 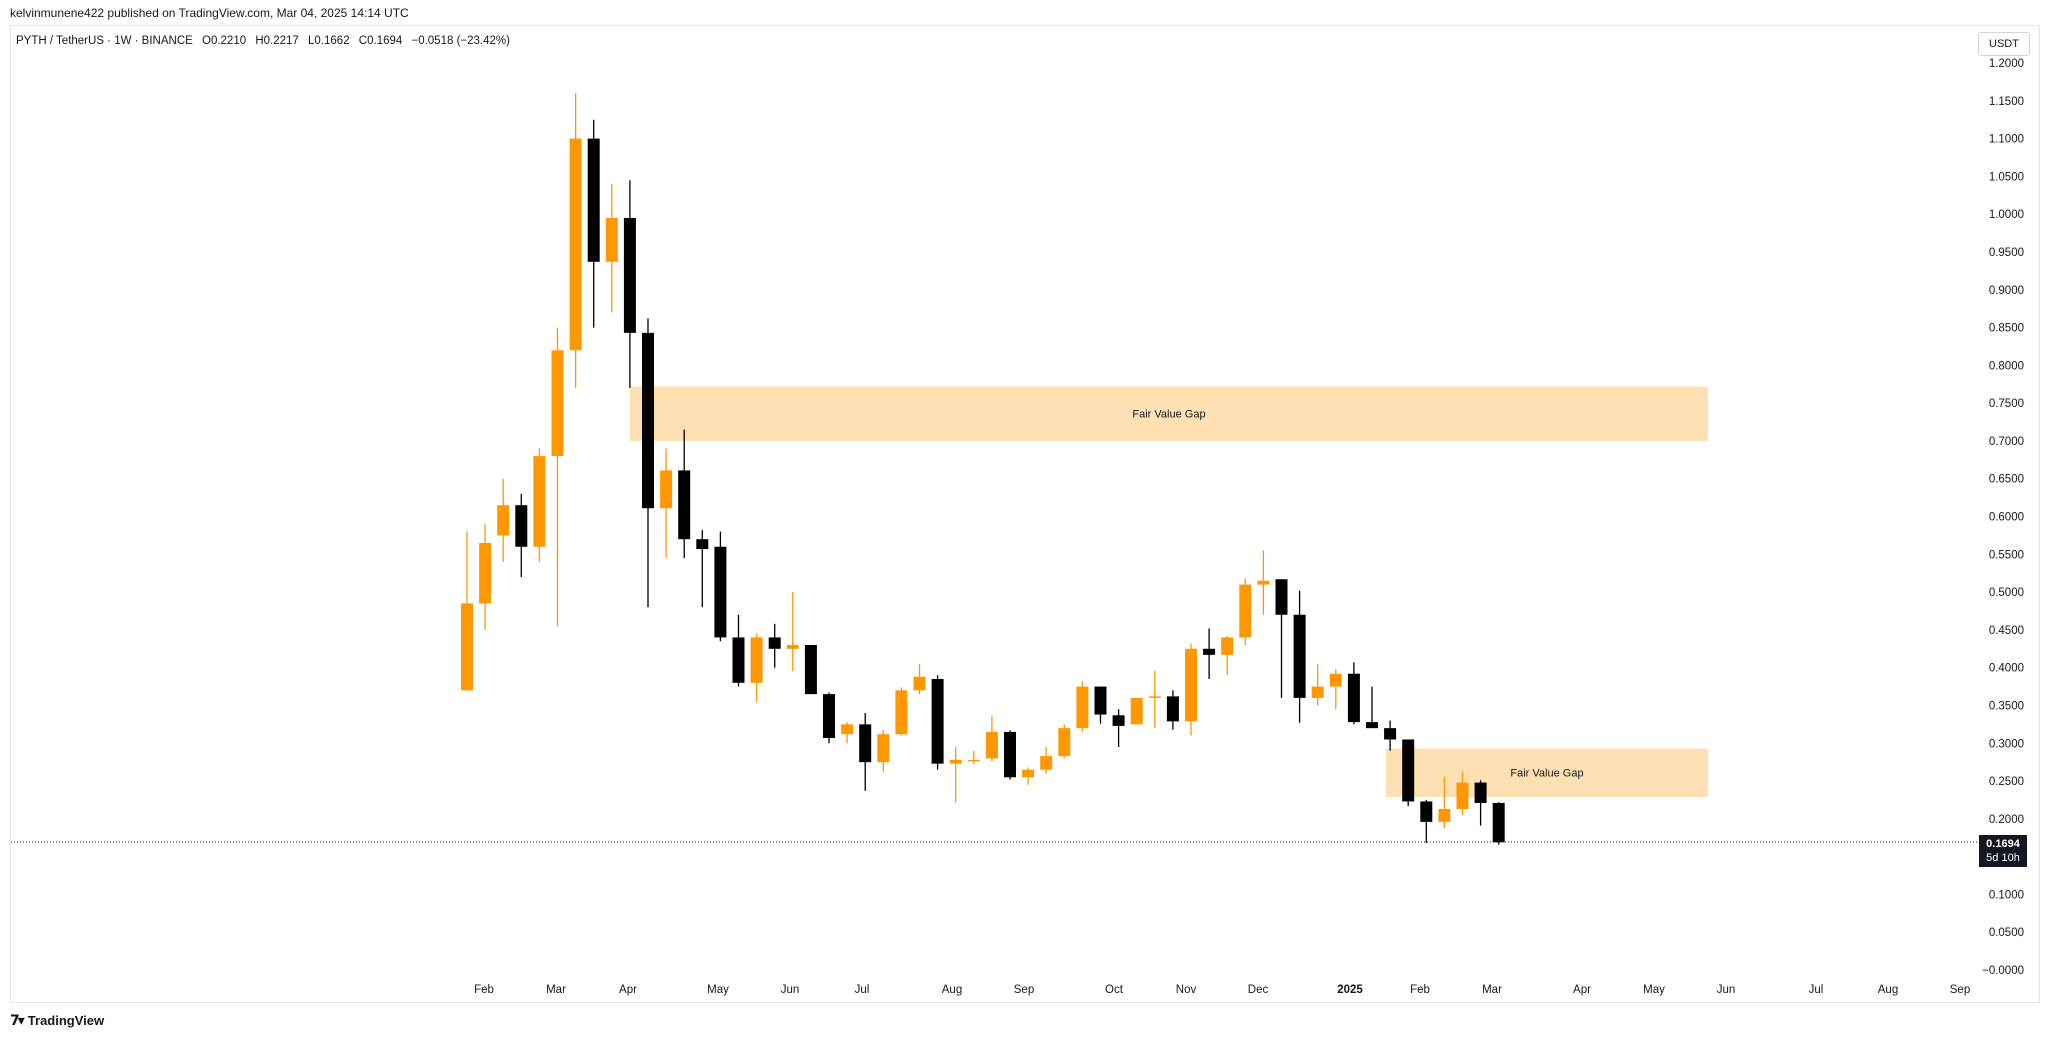 I want to click on time-tick-label: Mar, so click(x=556, y=990).